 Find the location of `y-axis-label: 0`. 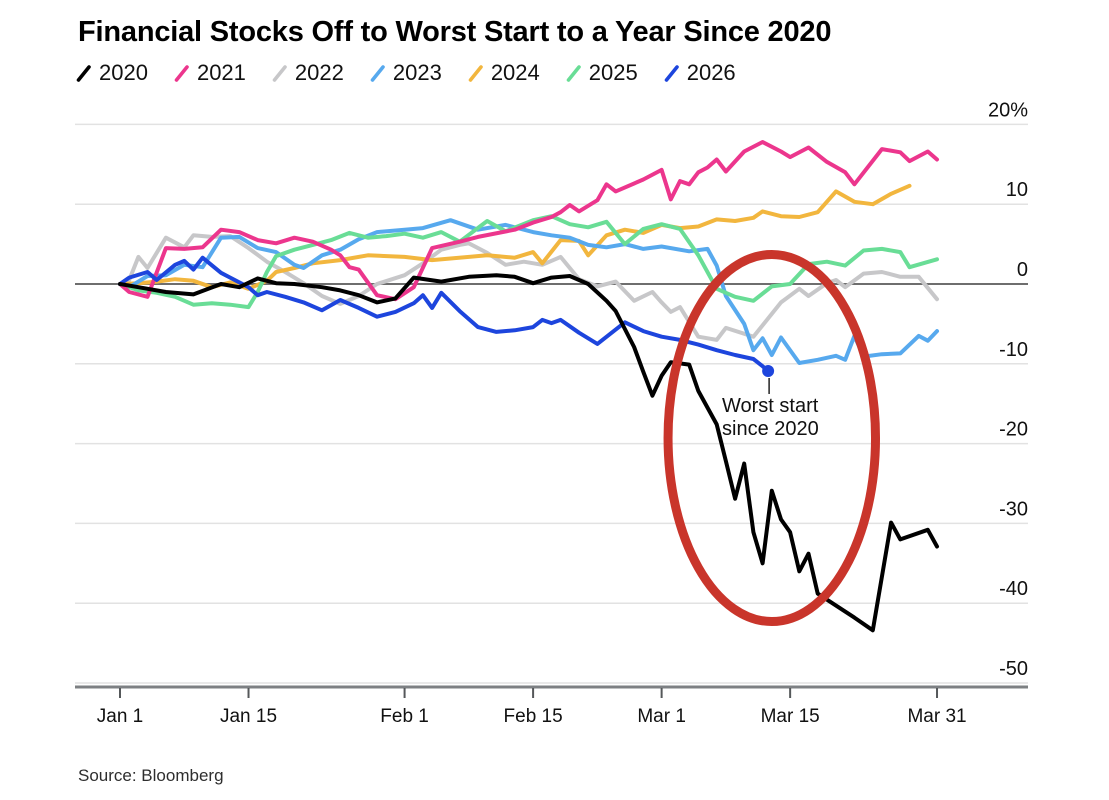

y-axis-label: 0 is located at coordinates (1022, 270).